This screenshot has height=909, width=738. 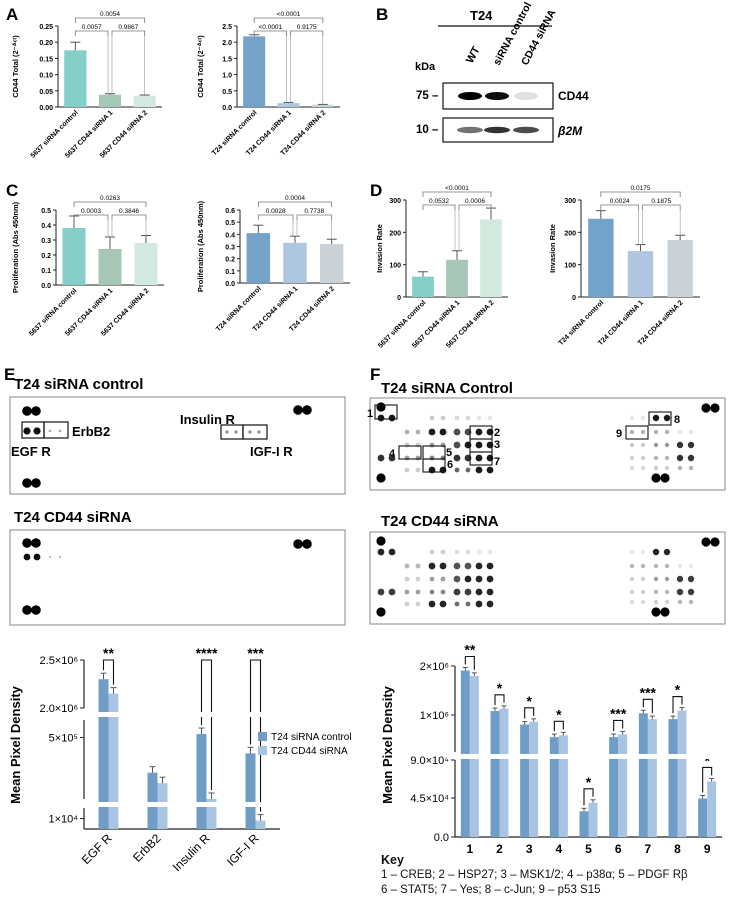 I want to click on legend-label: T24 CD44 siRNA, so click(x=309, y=751).